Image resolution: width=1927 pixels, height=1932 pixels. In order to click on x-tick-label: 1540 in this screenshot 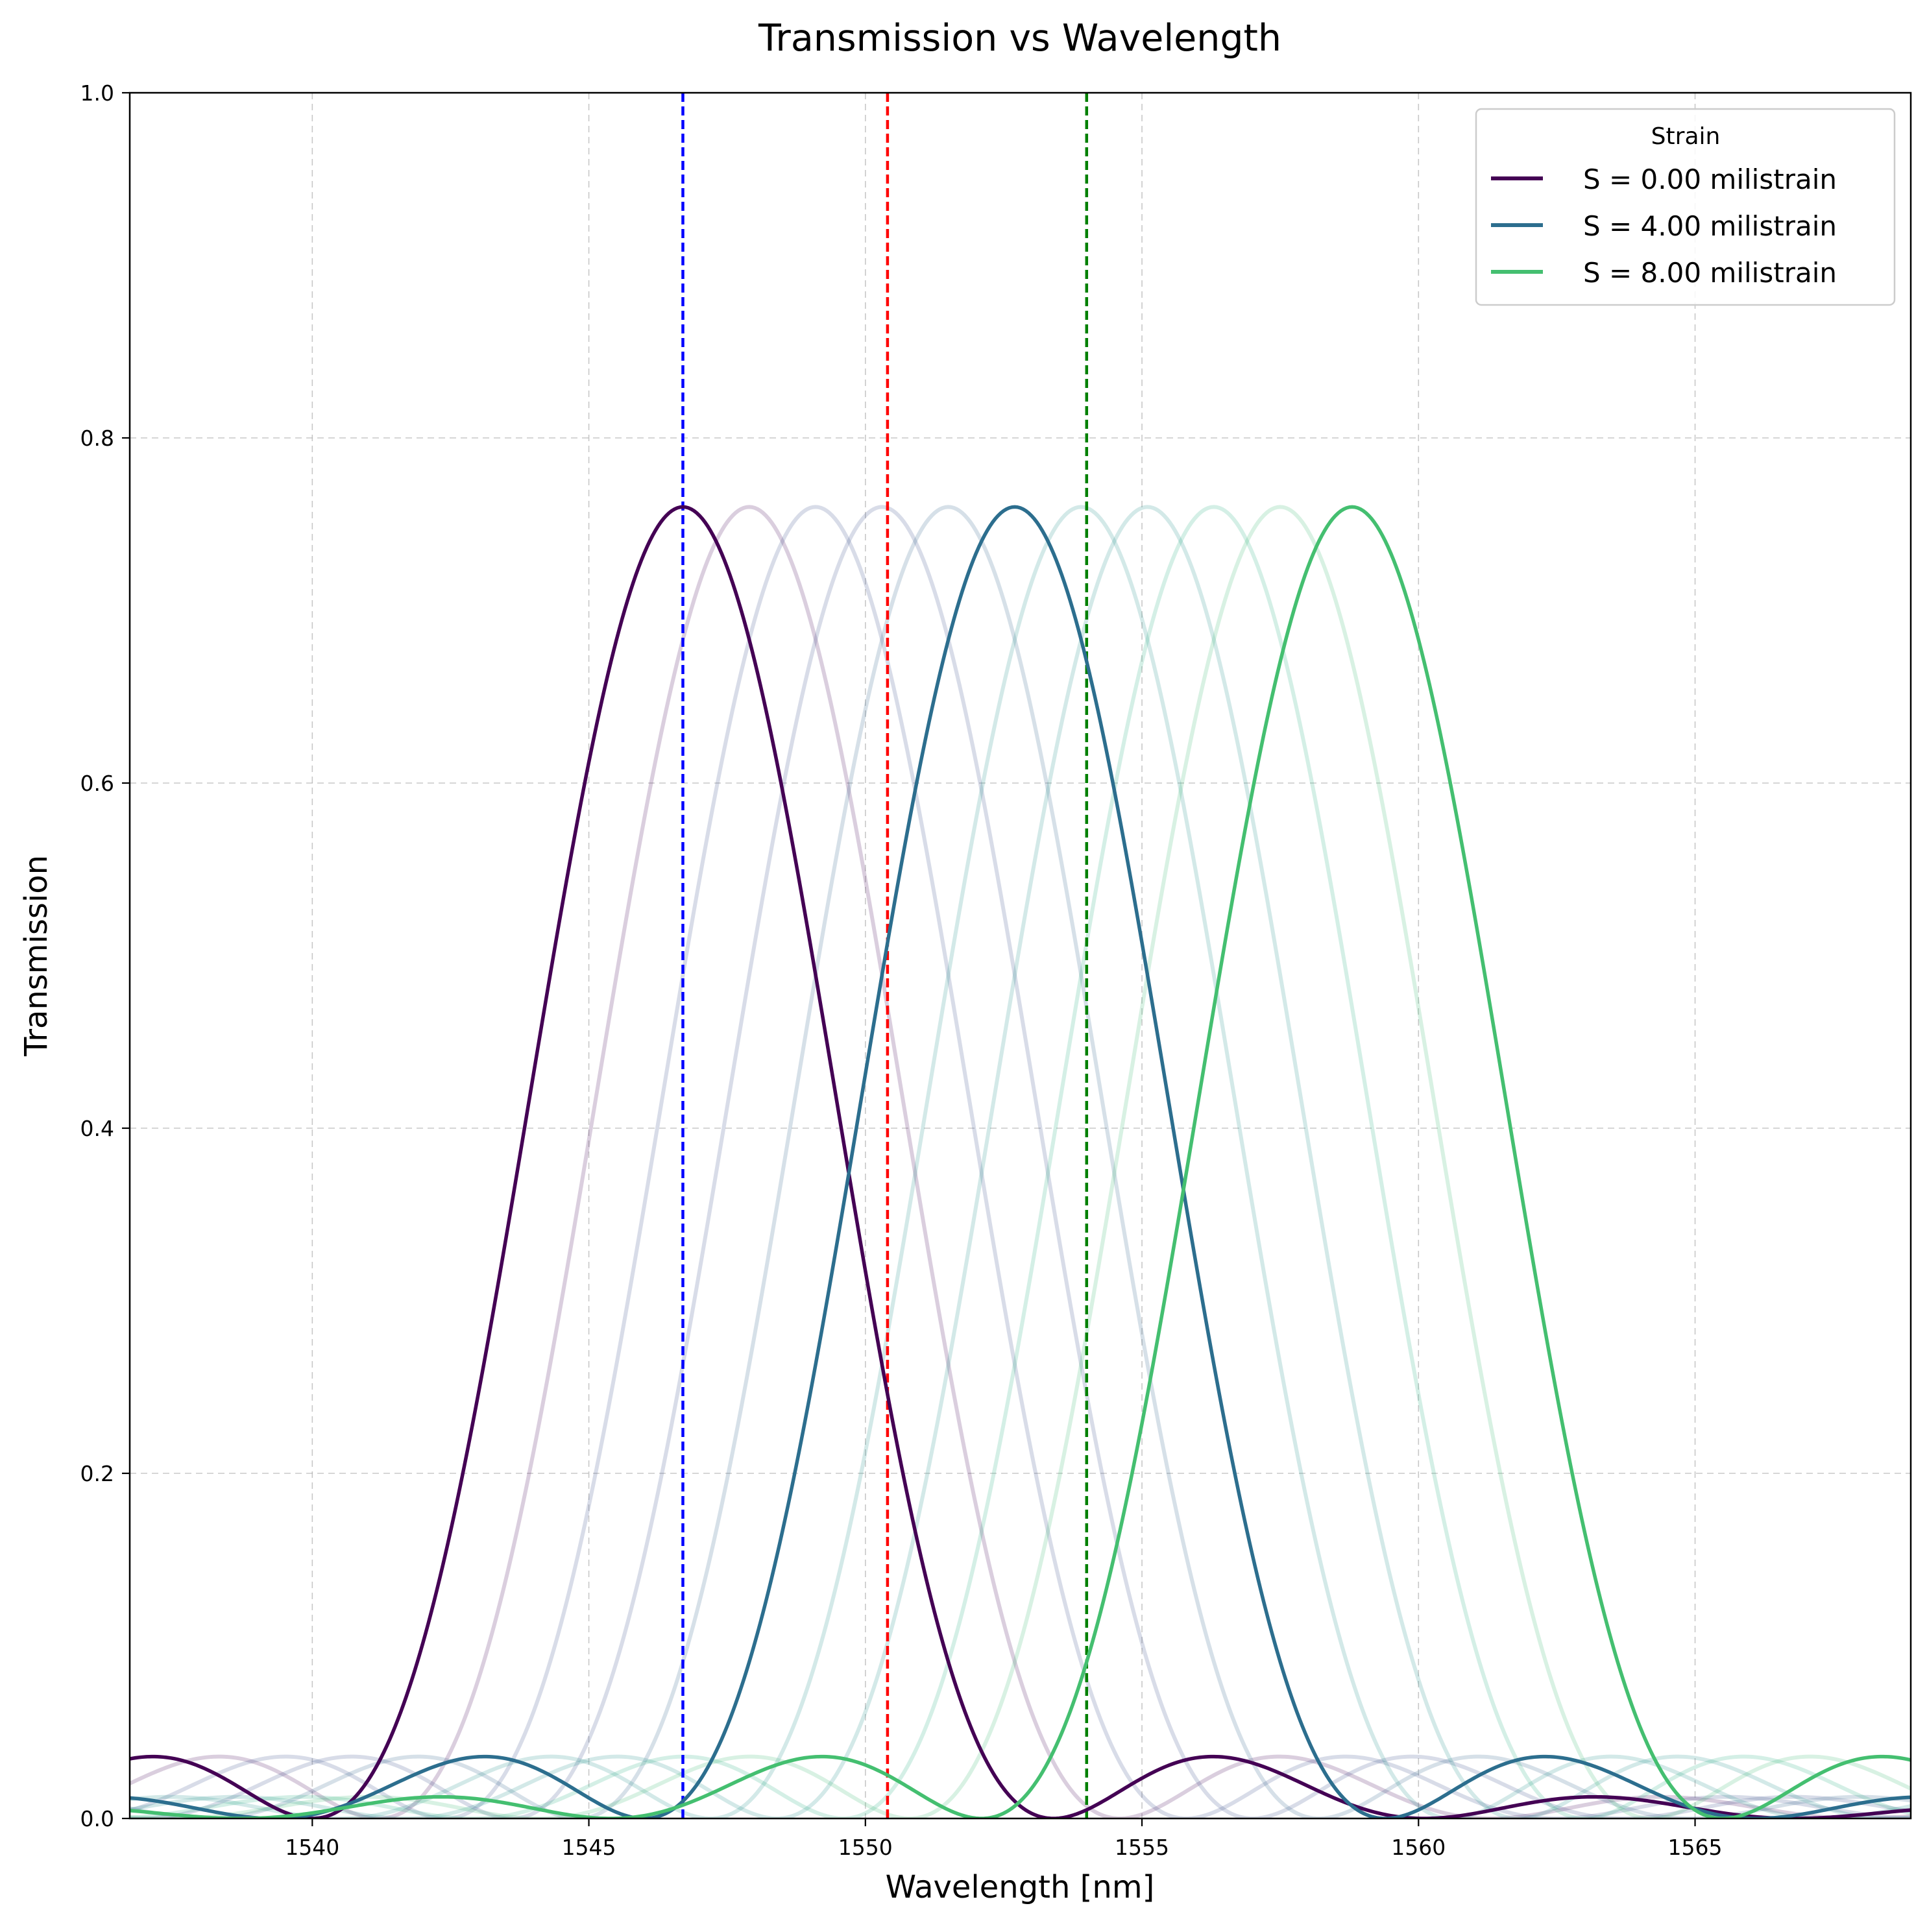, I will do `click(312, 1847)`.